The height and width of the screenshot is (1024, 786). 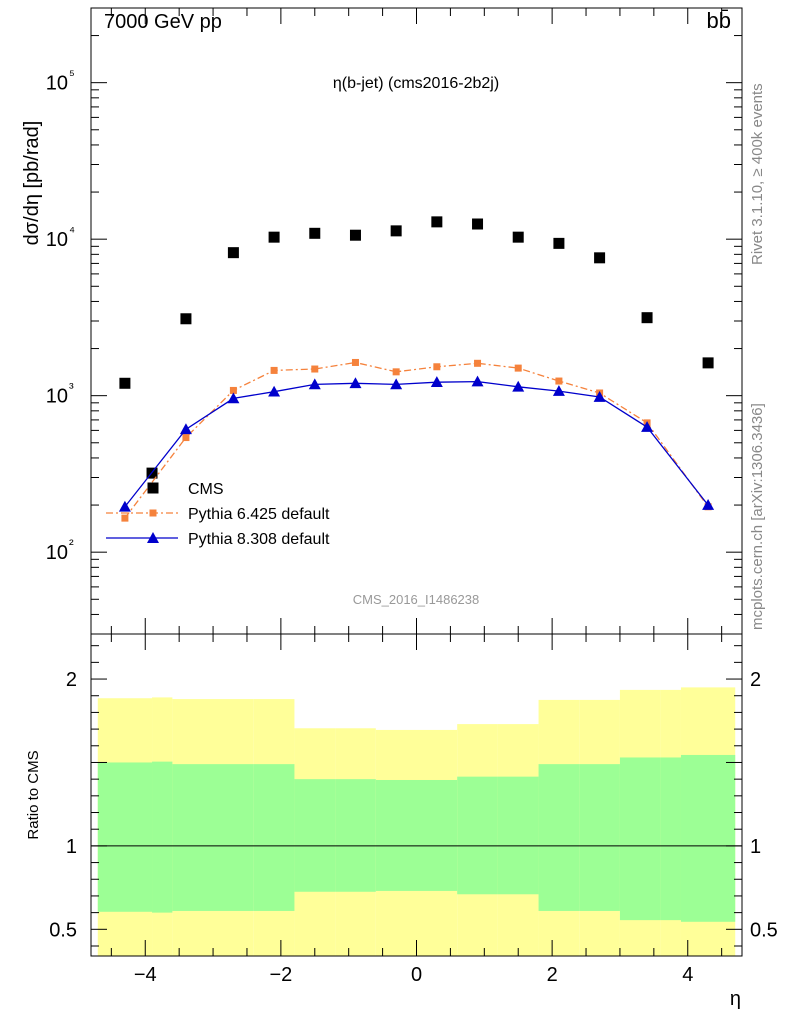 I want to click on energy-label: 7000 GeV pp, so click(x=163, y=22).